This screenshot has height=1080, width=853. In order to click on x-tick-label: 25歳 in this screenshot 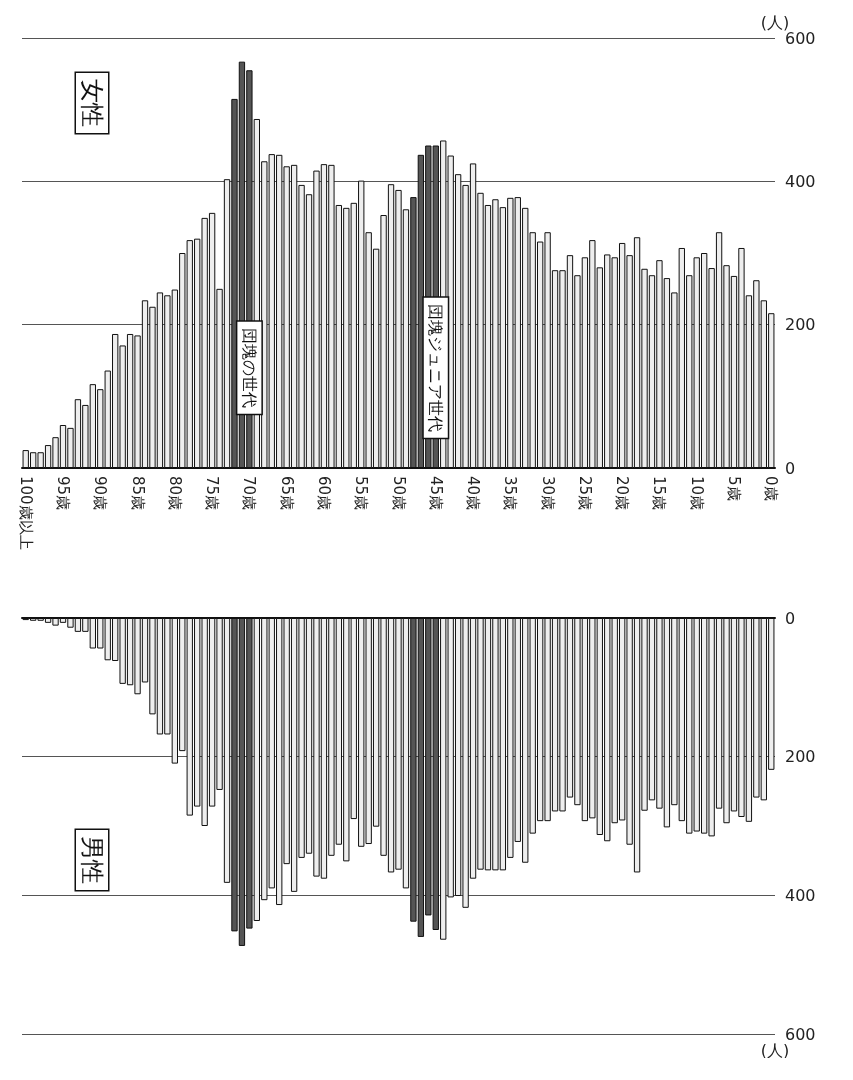, I will do `click(584, 493)`.